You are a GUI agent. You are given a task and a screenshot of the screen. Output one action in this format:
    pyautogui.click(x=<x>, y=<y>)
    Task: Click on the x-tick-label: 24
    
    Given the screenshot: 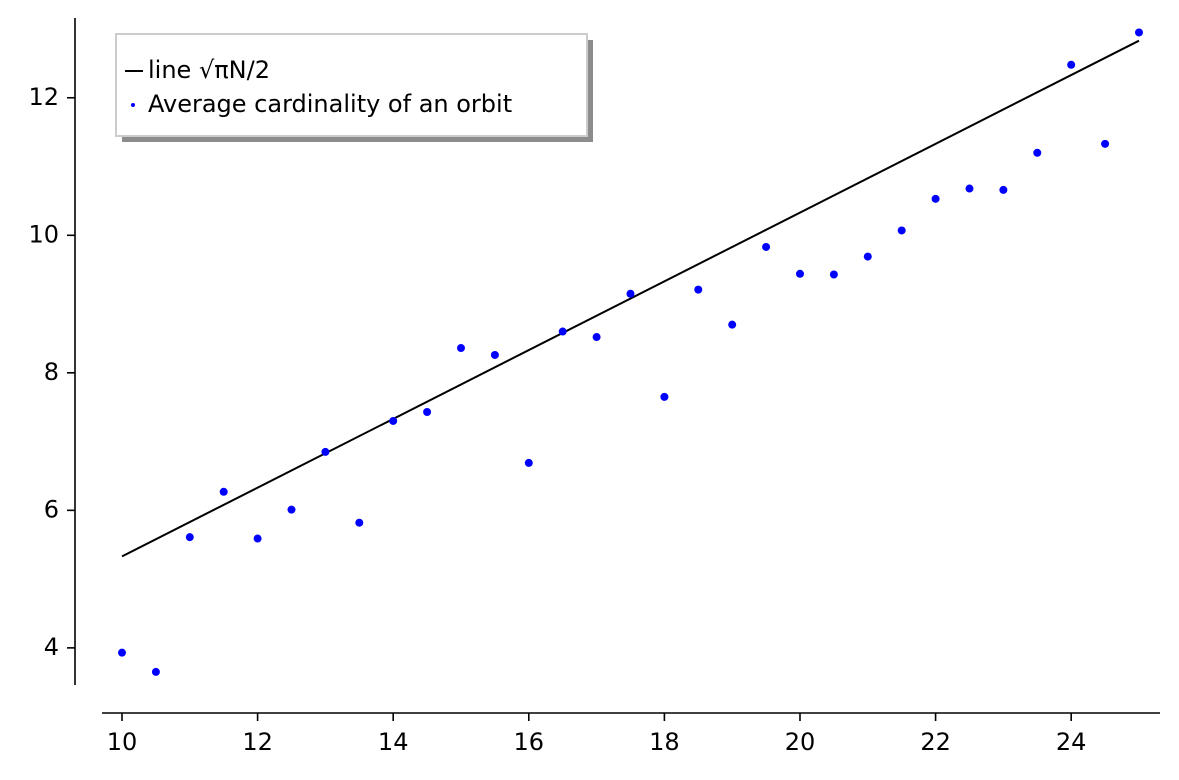 What is the action you would take?
    pyautogui.click(x=1071, y=742)
    